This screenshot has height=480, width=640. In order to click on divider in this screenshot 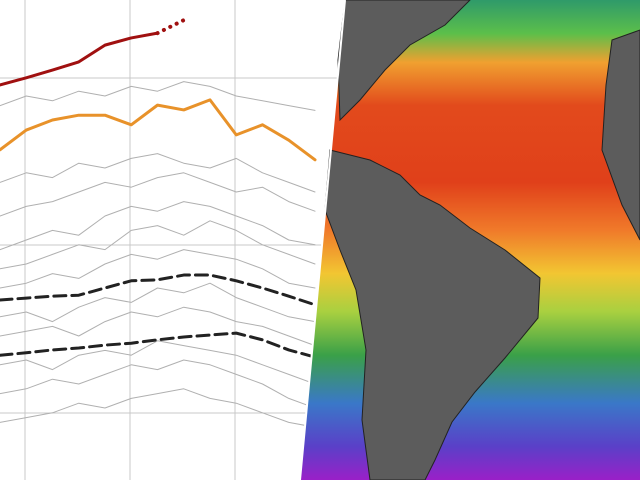, I will do `click(322, 240)`.